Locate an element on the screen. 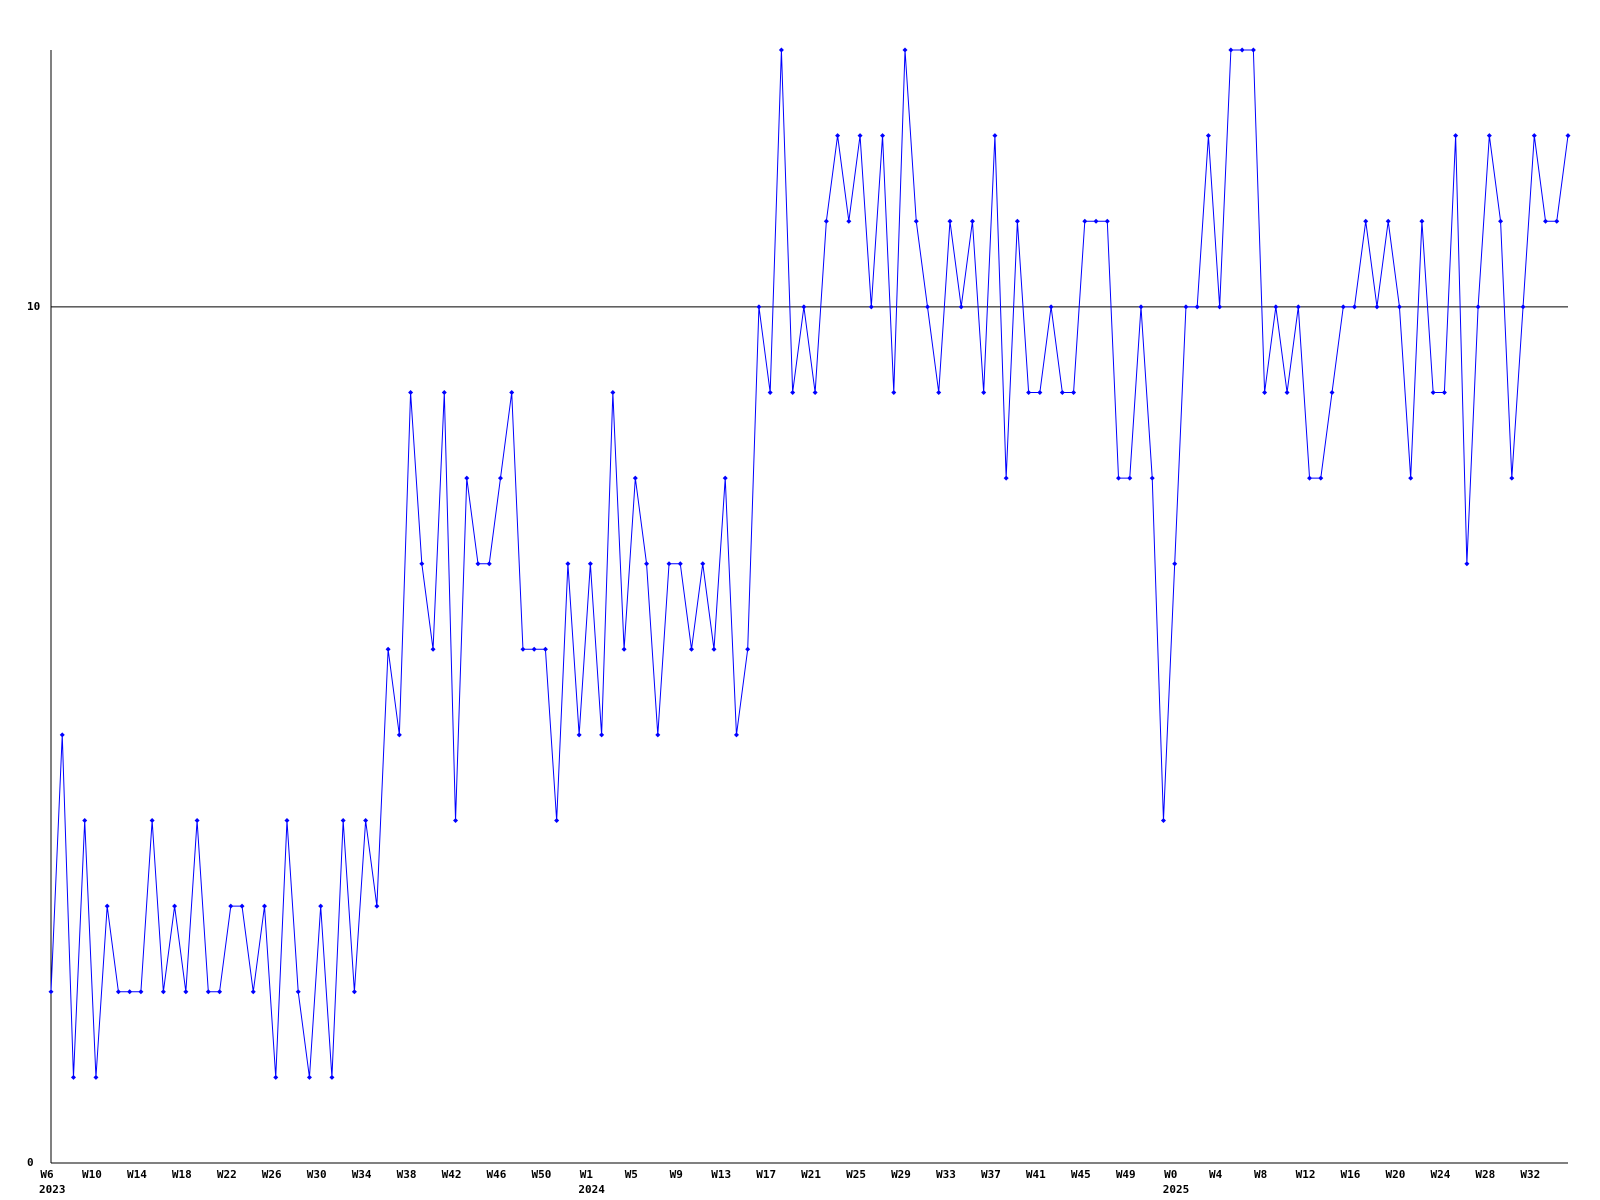 The width and height of the screenshot is (1600, 1200). x-tick-label: W16 is located at coordinates (1351, 1174).